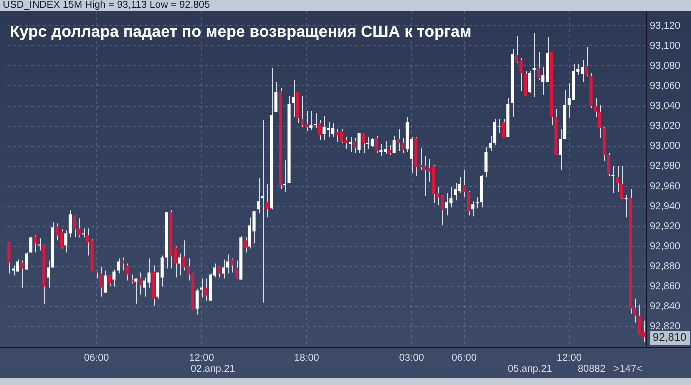 The height and width of the screenshot is (385, 691). I want to click on y-tick-label: 92,920, so click(666, 226).